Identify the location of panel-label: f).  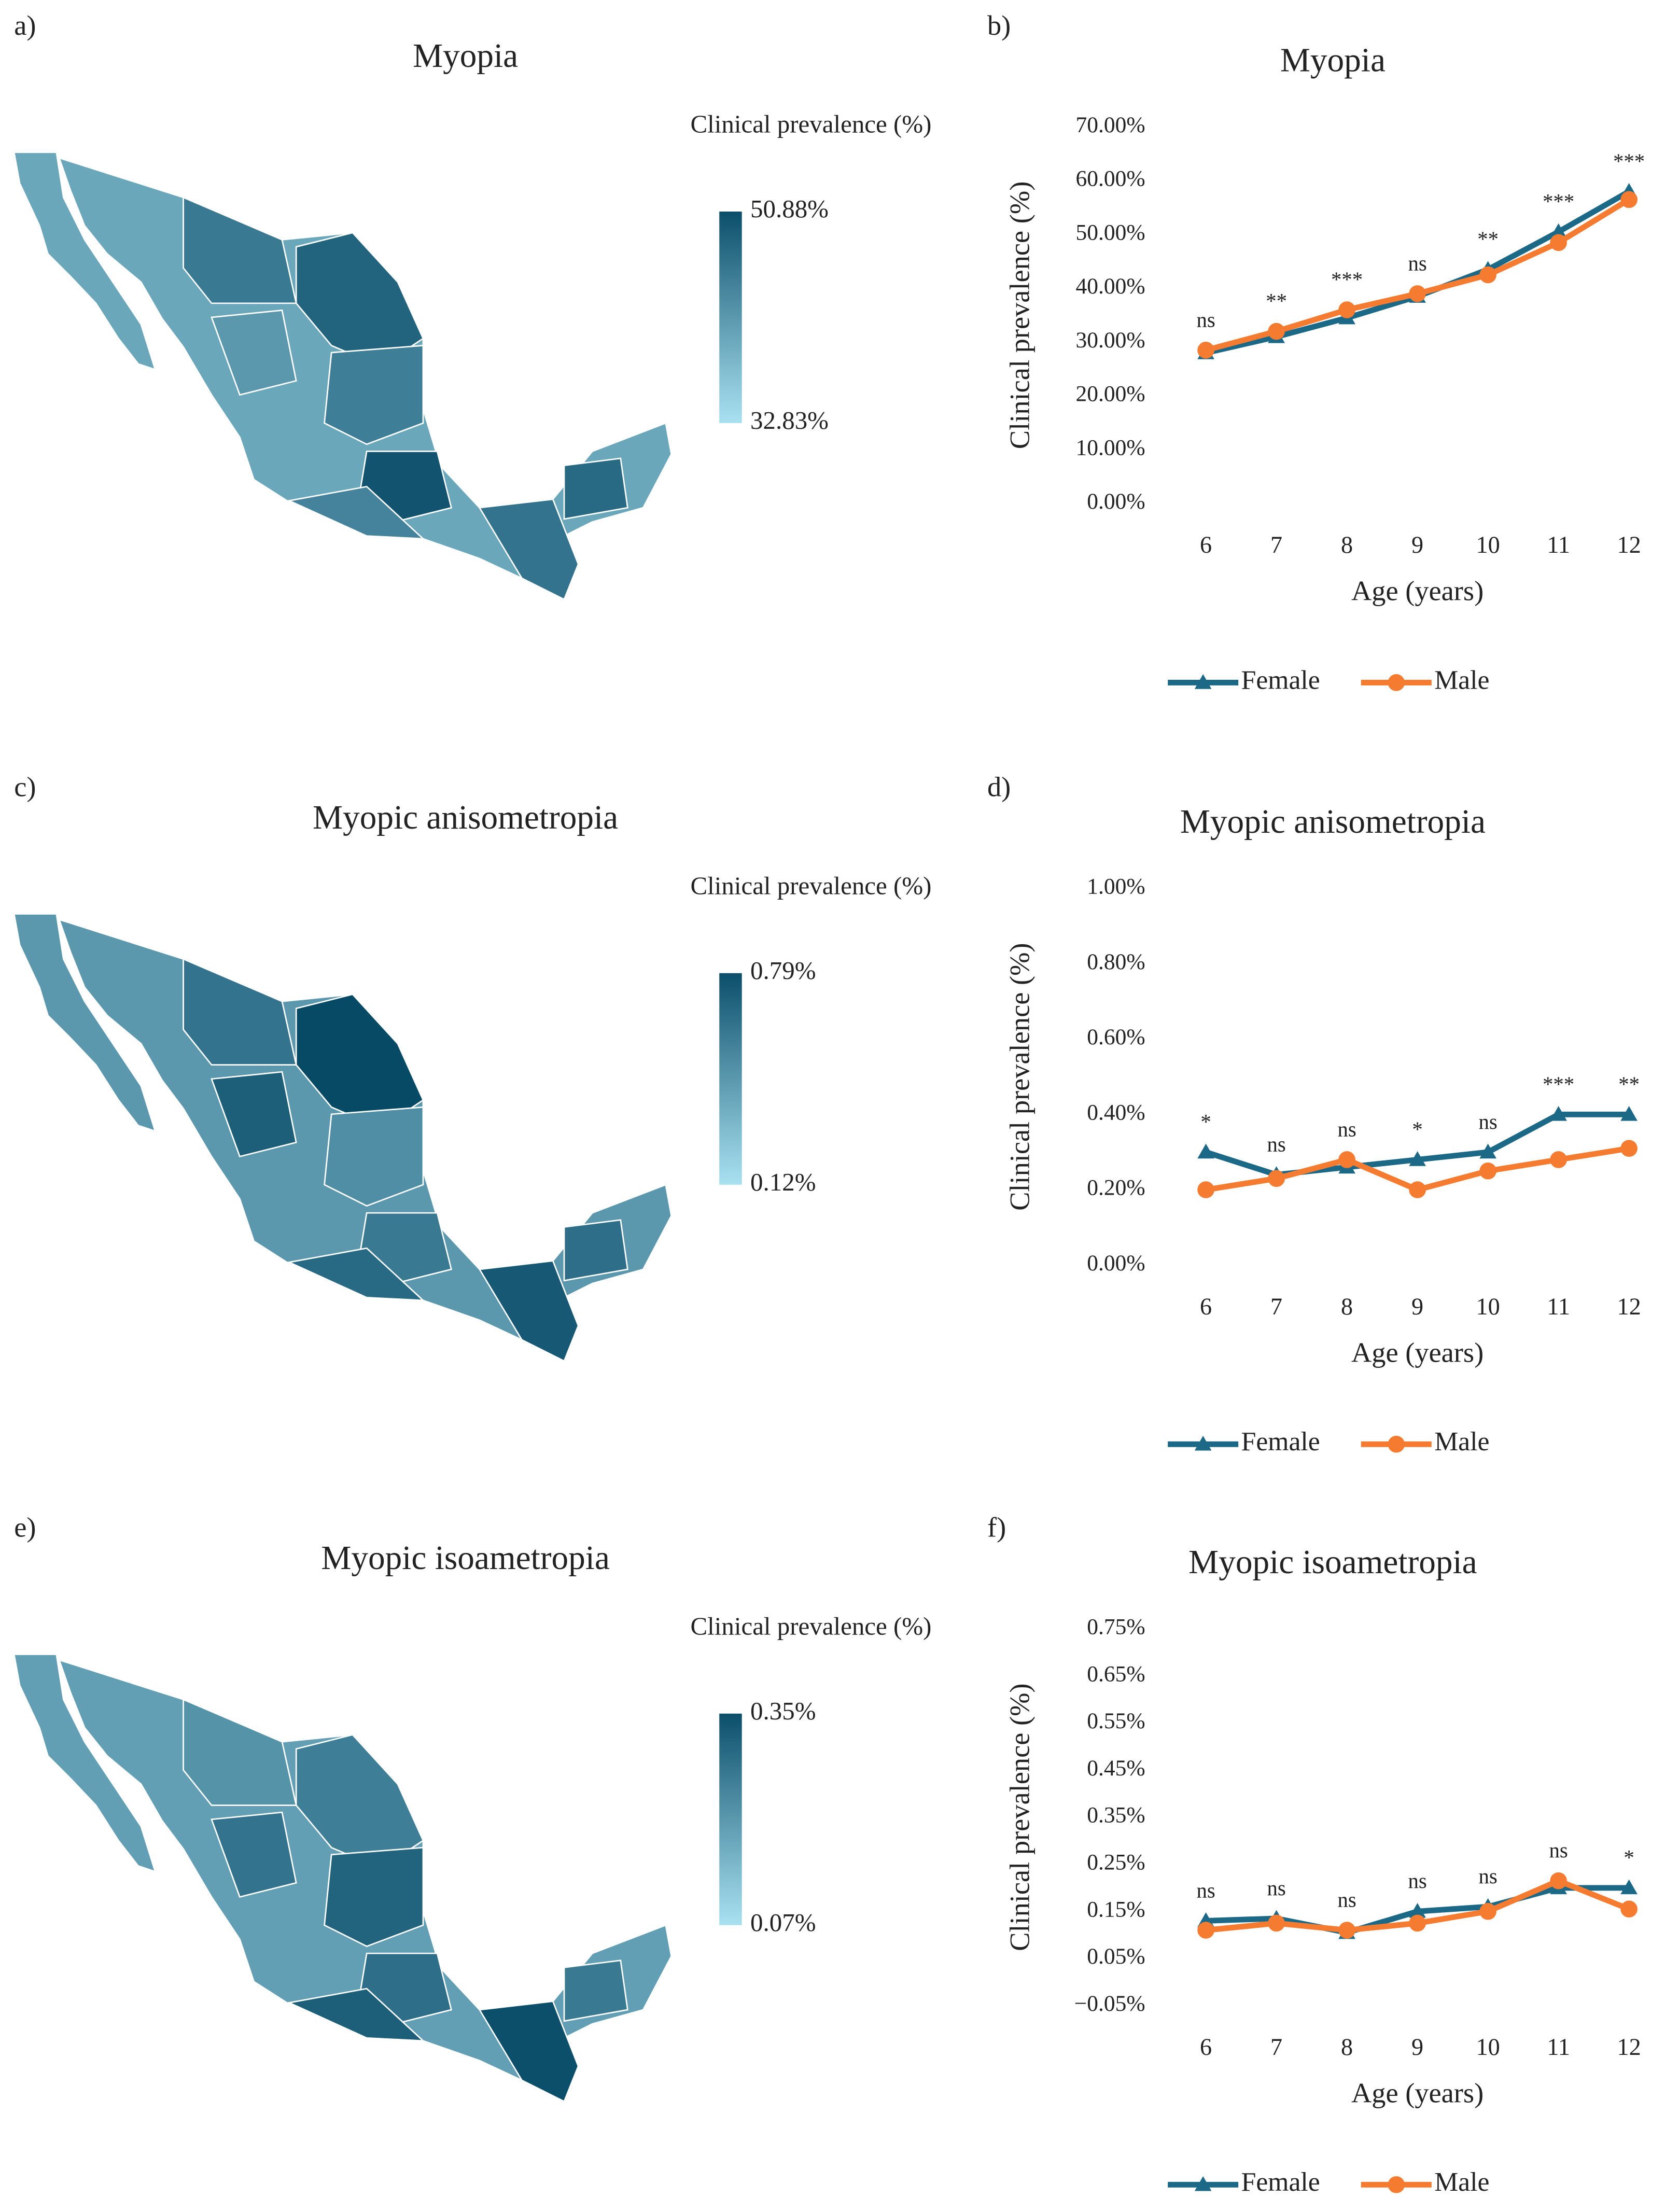
(996, 1527).